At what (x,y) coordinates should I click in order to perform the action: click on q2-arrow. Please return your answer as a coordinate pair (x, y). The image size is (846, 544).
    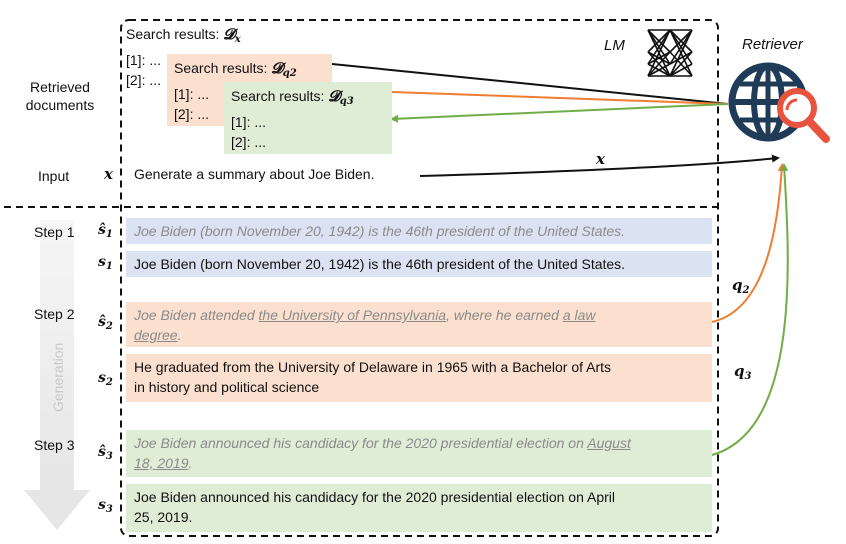
    Looking at the image, I should click on (748, 243).